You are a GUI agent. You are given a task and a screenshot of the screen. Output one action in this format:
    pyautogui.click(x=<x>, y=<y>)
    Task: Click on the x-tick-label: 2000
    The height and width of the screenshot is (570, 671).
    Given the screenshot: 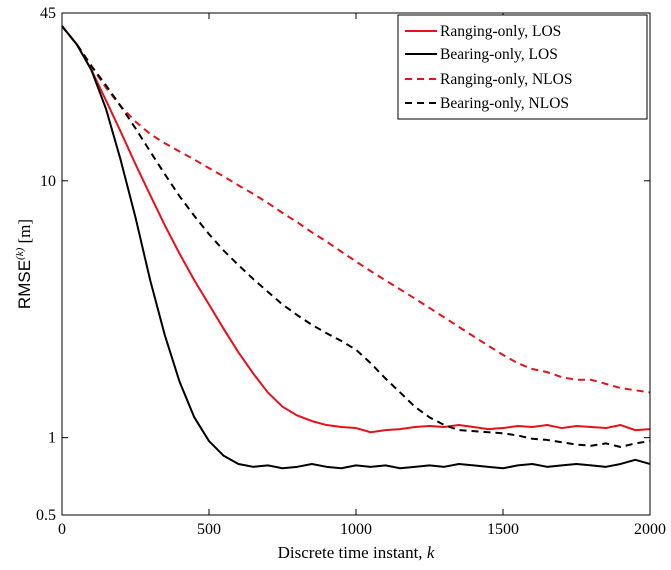 What is the action you would take?
    pyautogui.click(x=650, y=529)
    